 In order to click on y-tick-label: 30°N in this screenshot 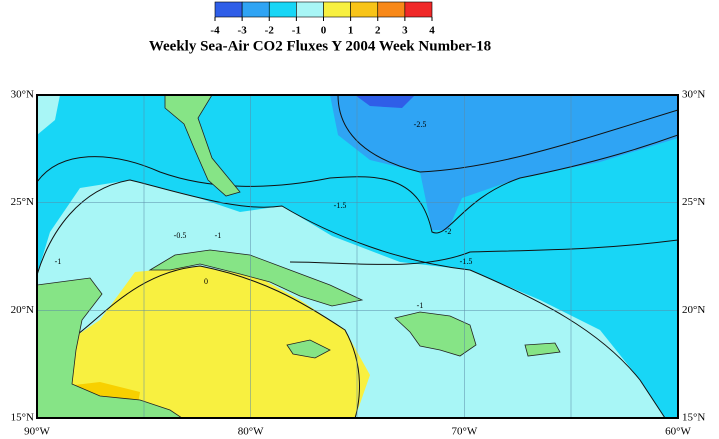, I will do `click(22, 95)`.